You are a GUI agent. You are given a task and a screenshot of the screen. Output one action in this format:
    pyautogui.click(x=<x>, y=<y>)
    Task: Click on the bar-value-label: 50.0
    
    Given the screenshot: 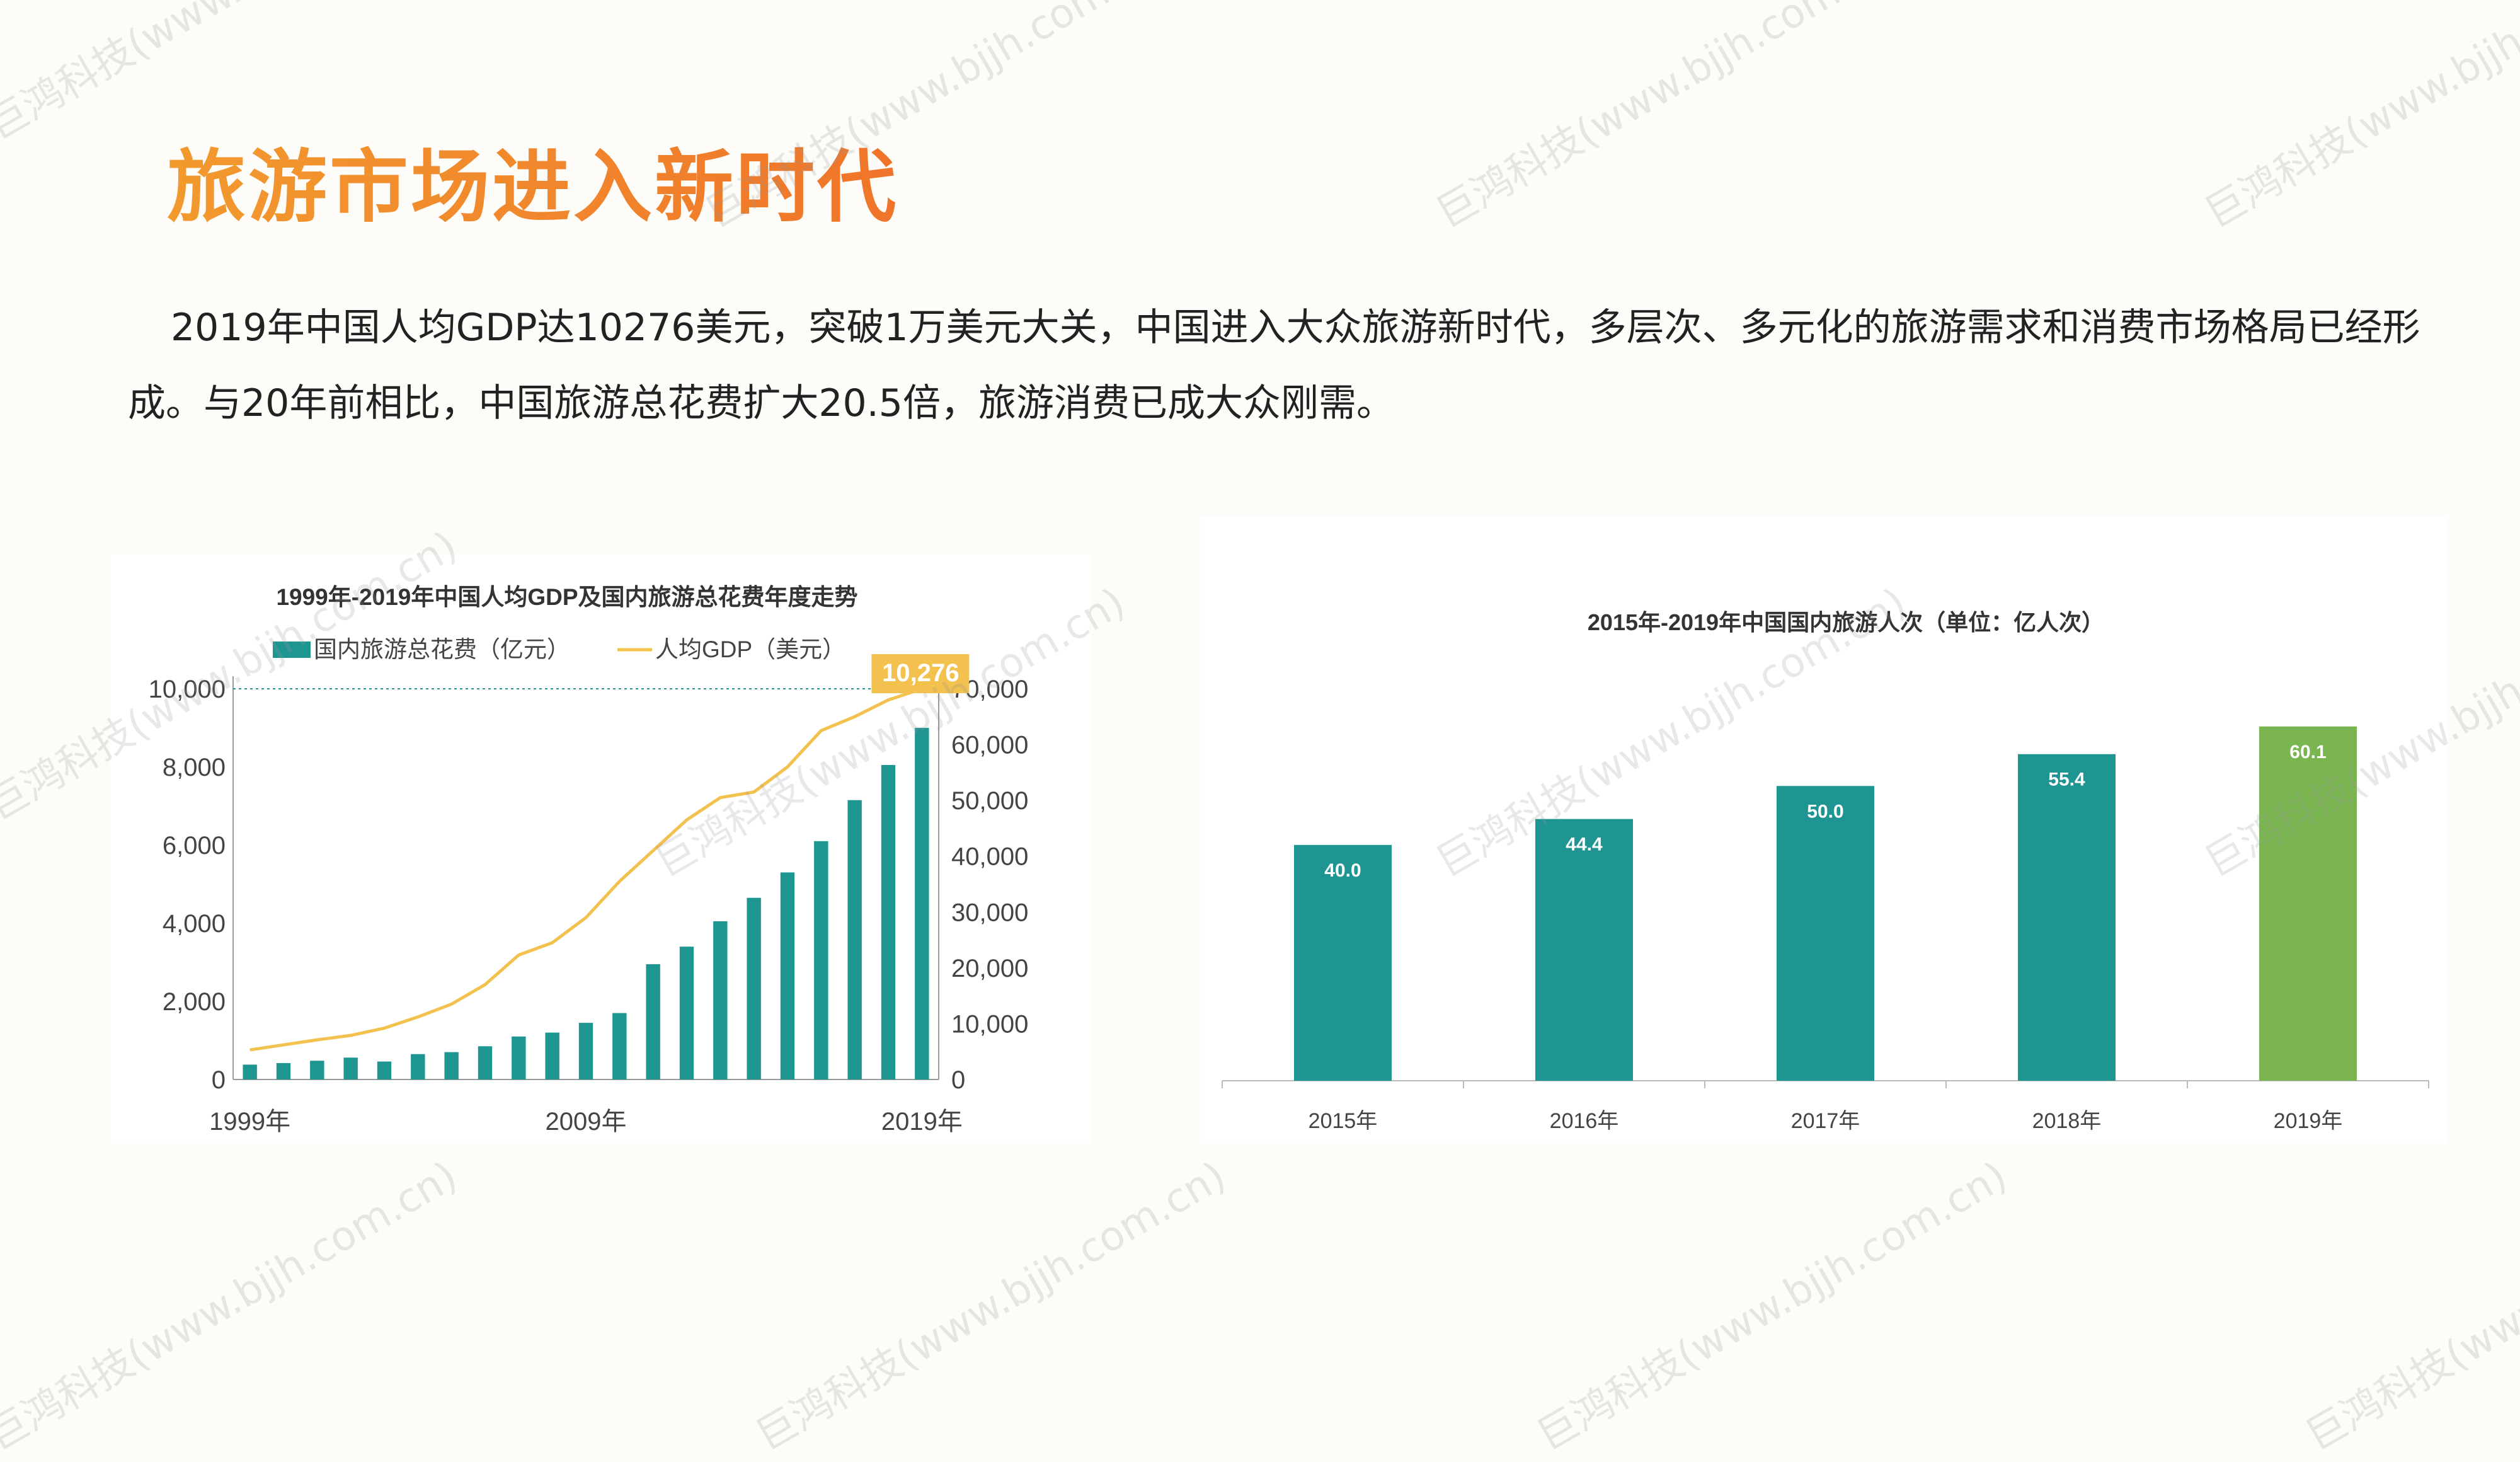 What is the action you would take?
    pyautogui.click(x=1825, y=811)
    